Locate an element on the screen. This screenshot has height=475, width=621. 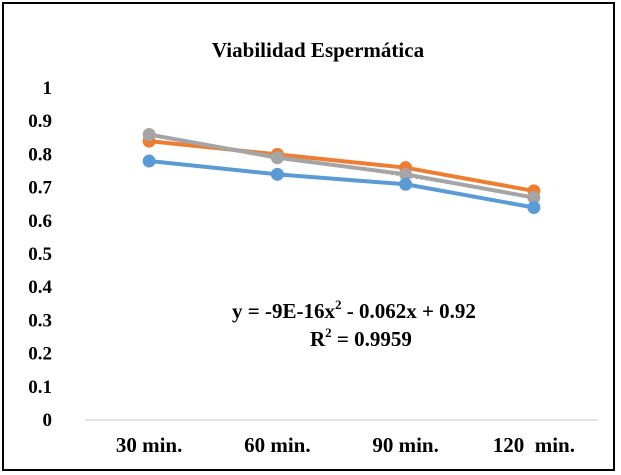
x-tick-label: 90 min. is located at coordinates (405, 445).